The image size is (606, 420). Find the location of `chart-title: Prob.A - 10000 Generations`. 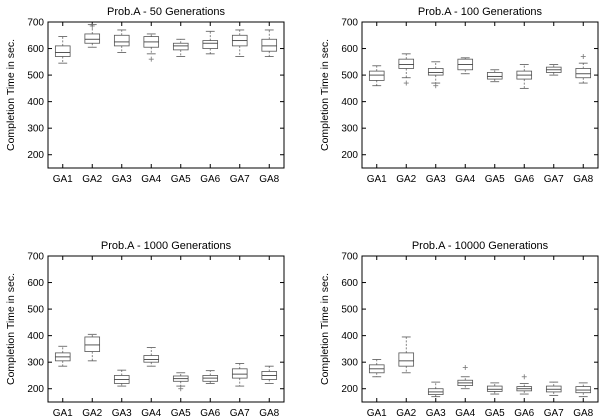

chart-title: Prob.A - 10000 Generations is located at coordinates (480, 246).